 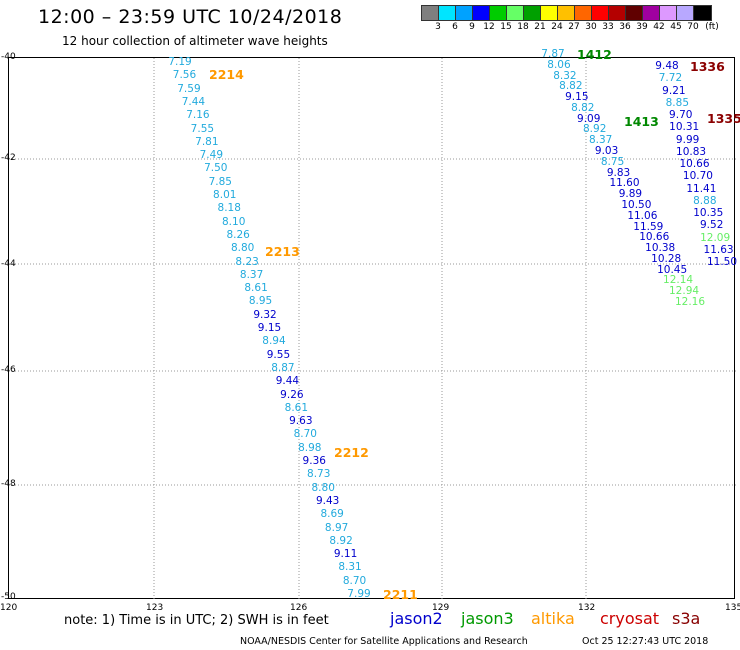 What do you see at coordinates (645, 641) in the screenshot?
I see `generation-timestamp: Oct 25 12:27:43 UTC 2018` at bounding box center [645, 641].